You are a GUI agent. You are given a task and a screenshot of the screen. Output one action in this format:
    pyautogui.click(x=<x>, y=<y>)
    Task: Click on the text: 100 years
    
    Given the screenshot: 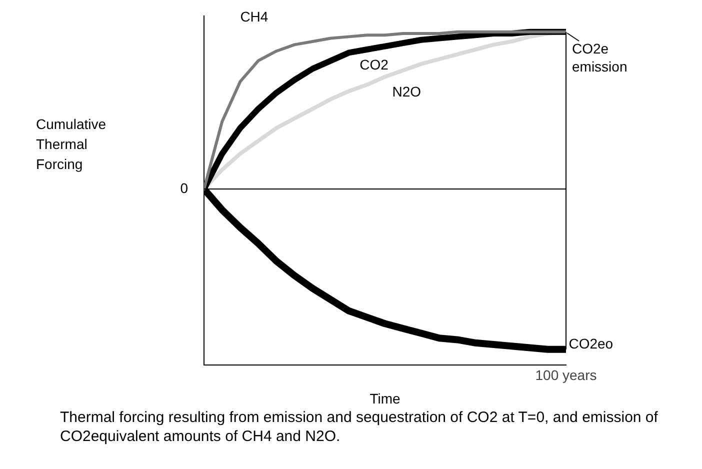 What is the action you would take?
    pyautogui.click(x=566, y=375)
    